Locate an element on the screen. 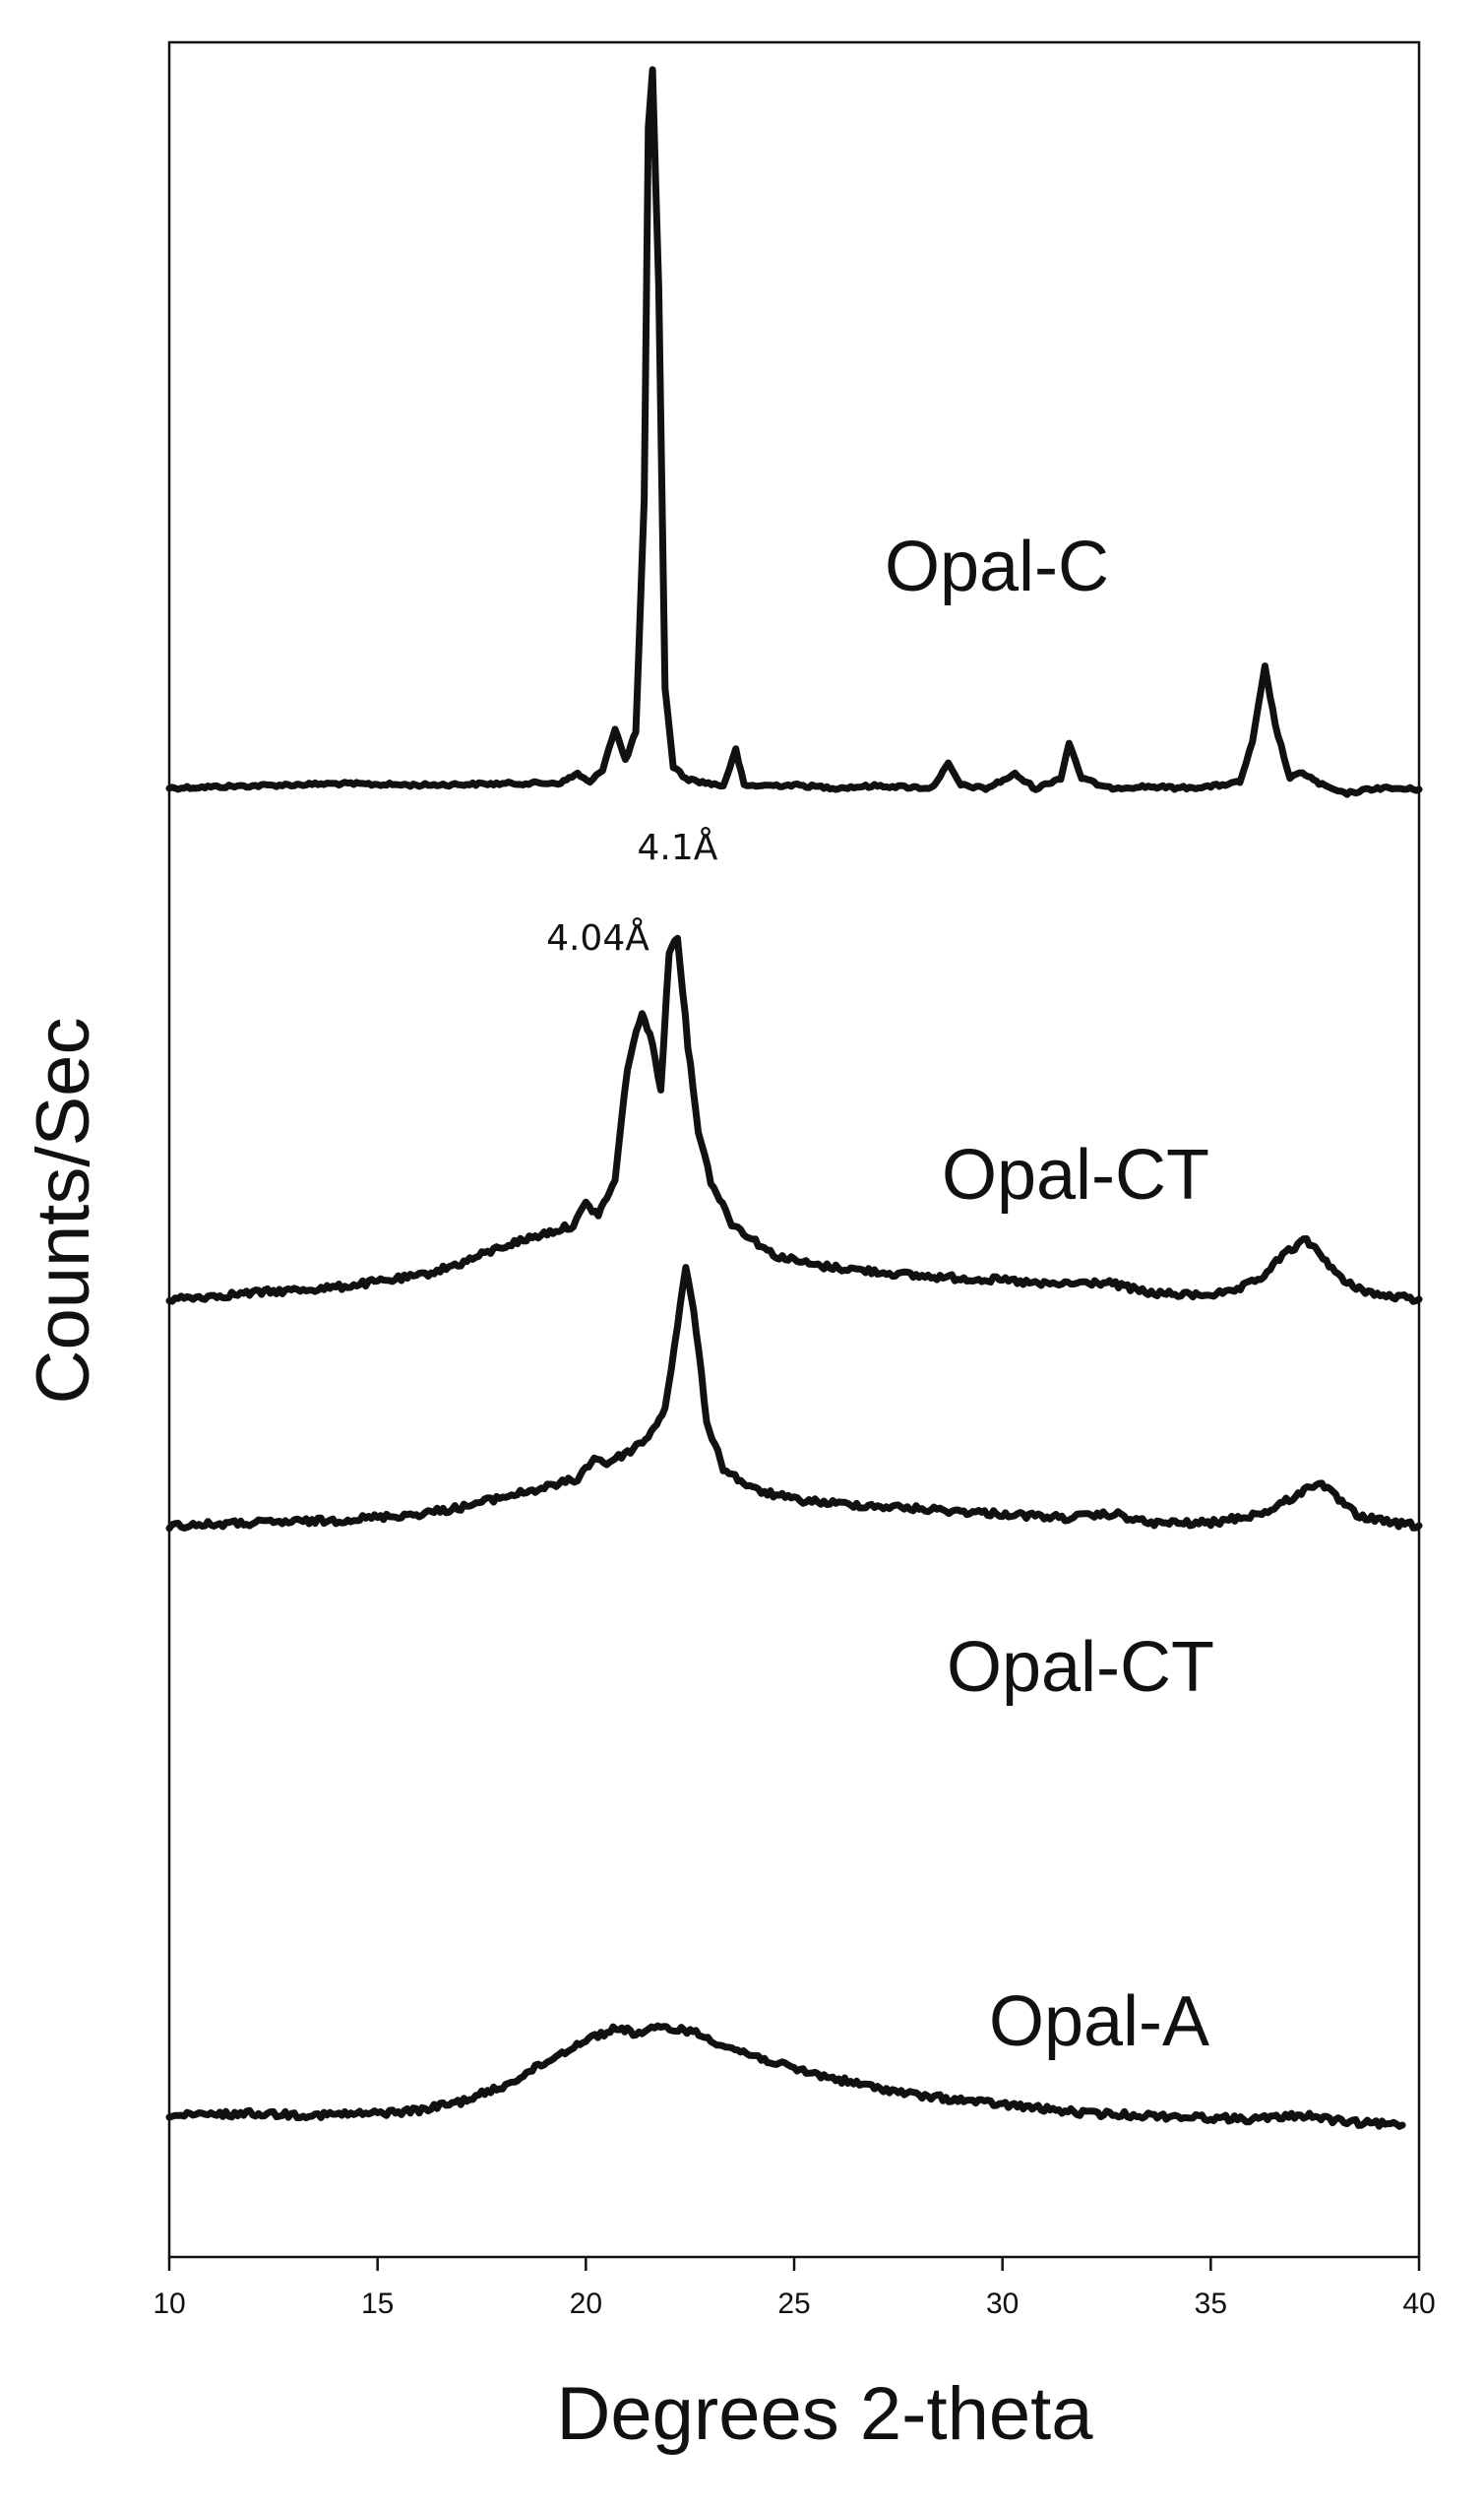  x-axis-title: Degrees 2-theta is located at coordinates (826, 2414).